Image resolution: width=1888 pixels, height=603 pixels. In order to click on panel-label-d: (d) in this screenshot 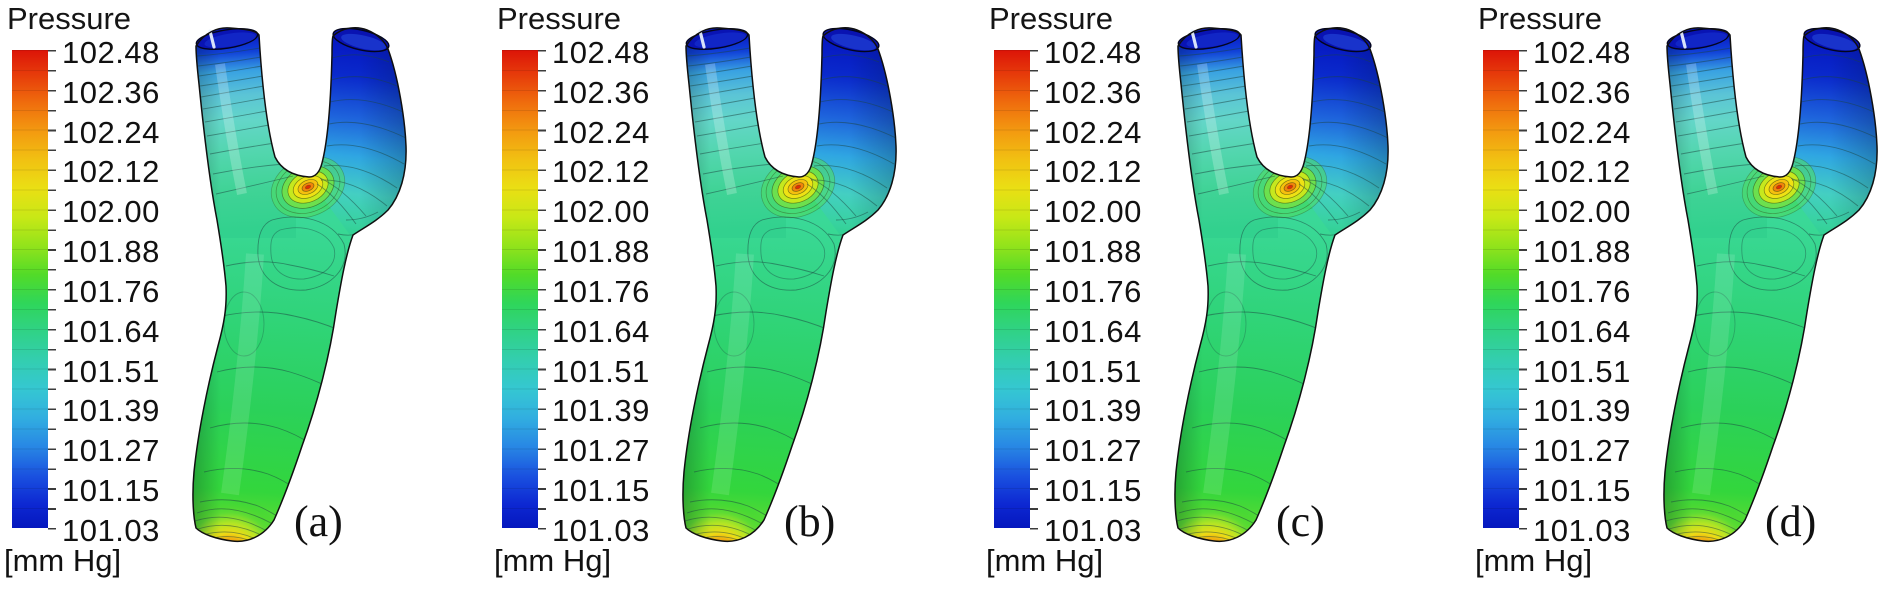, I will do `click(1791, 521)`.